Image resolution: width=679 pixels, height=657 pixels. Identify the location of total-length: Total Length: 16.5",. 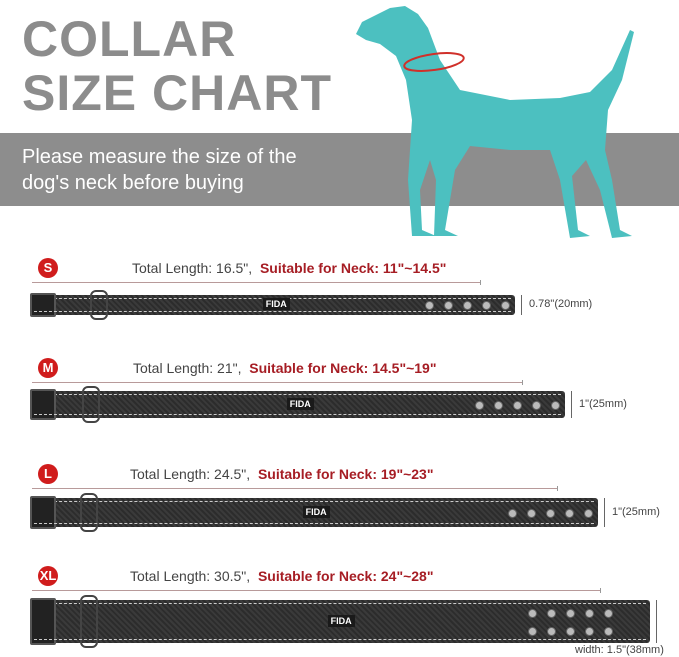
(192, 268).